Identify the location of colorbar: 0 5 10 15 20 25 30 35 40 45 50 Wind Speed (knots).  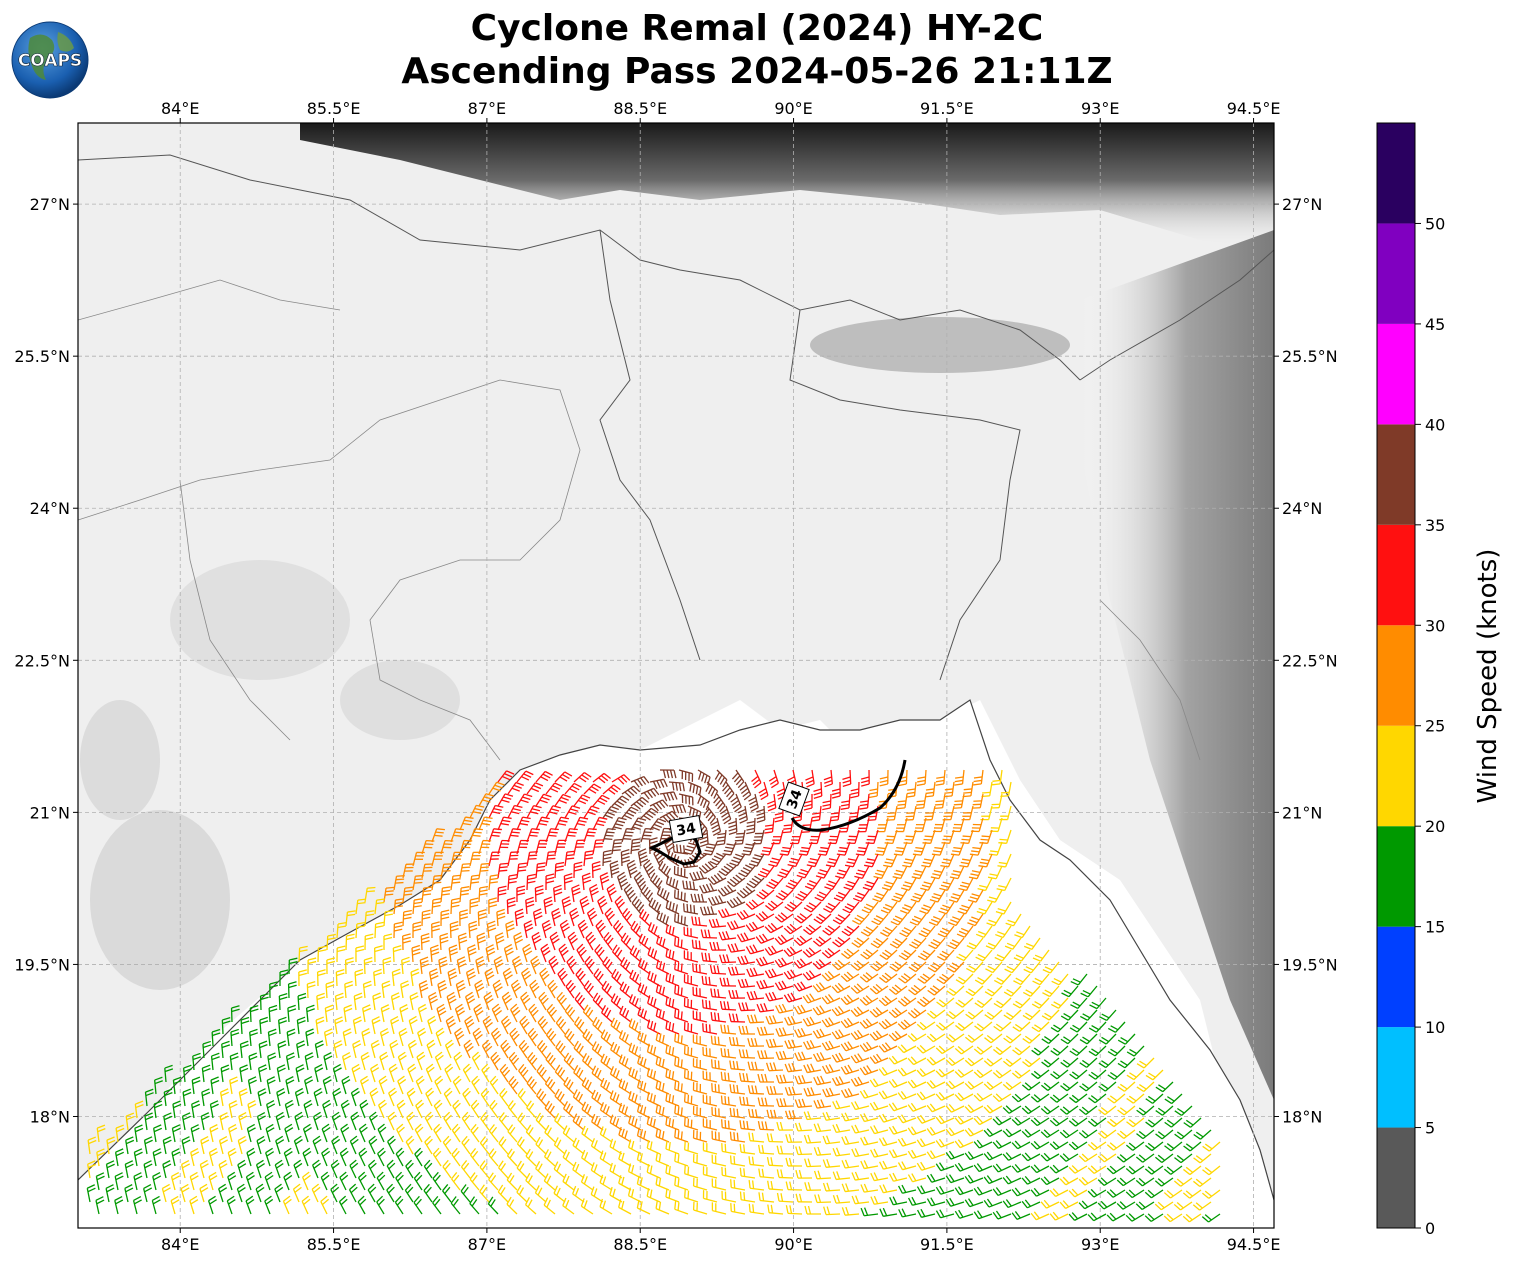
(1439, 680).